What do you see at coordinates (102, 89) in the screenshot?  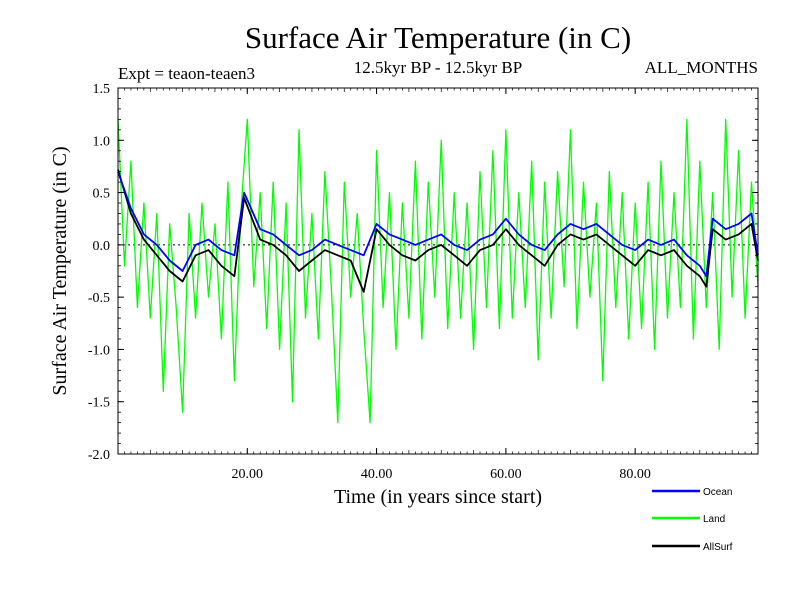 I see `y-tick-label: 1.5` at bounding box center [102, 89].